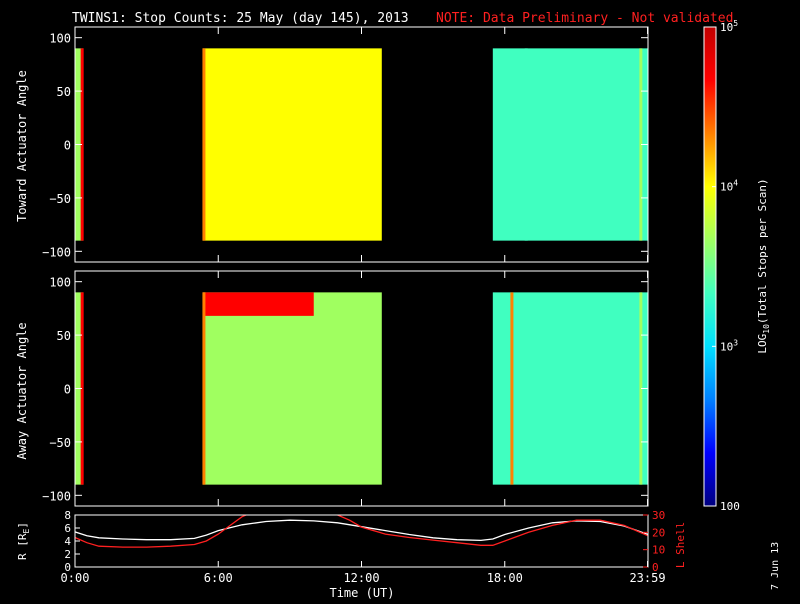 This screenshot has width=800, height=604. Describe the element at coordinates (505, 578) in the screenshot. I see `x-tick-label: 18:00` at that location.